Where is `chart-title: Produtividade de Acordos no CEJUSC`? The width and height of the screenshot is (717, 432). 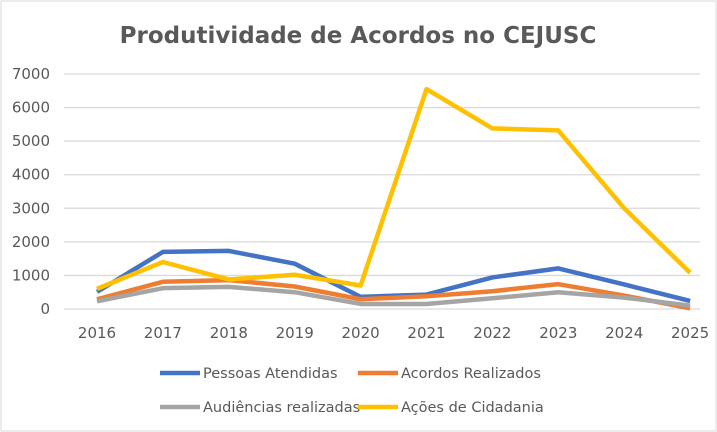
chart-title: Produtividade de Acordos no CEJUSC is located at coordinates (358, 36).